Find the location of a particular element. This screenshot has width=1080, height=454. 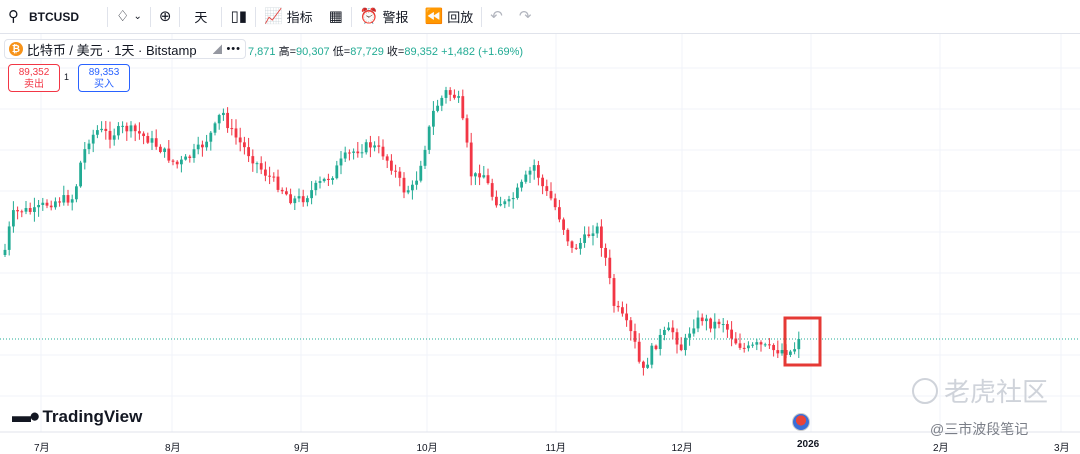

chart-type-button: ▯▮ is located at coordinates (238, 17).